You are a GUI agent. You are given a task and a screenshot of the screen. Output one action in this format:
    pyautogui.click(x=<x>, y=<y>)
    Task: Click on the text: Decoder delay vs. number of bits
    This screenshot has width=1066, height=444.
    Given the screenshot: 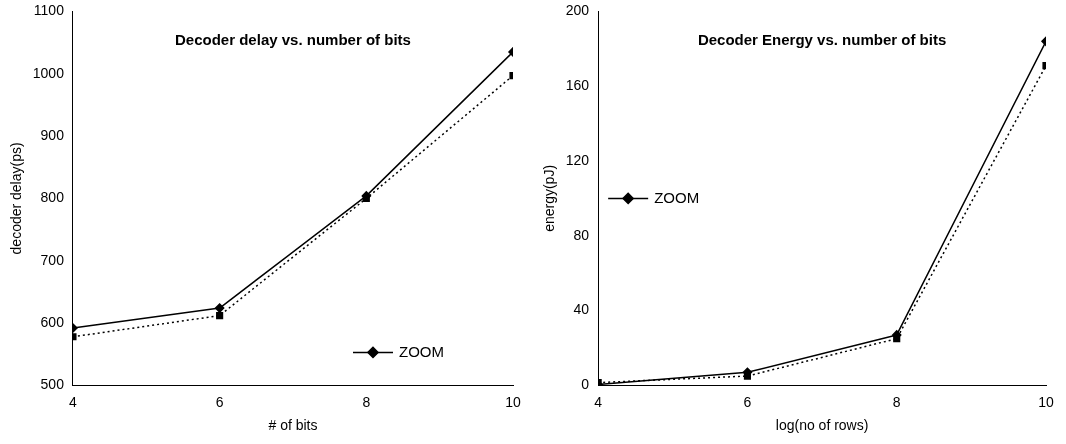 What is the action you would take?
    pyautogui.click(x=293, y=40)
    